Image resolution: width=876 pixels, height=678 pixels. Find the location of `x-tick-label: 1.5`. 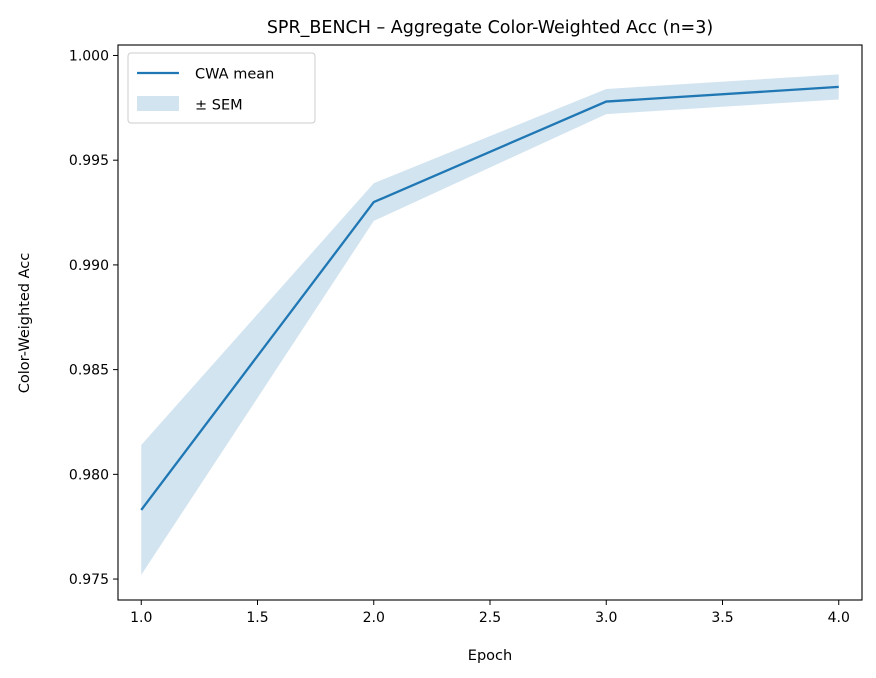

x-tick-label: 1.5 is located at coordinates (257, 618).